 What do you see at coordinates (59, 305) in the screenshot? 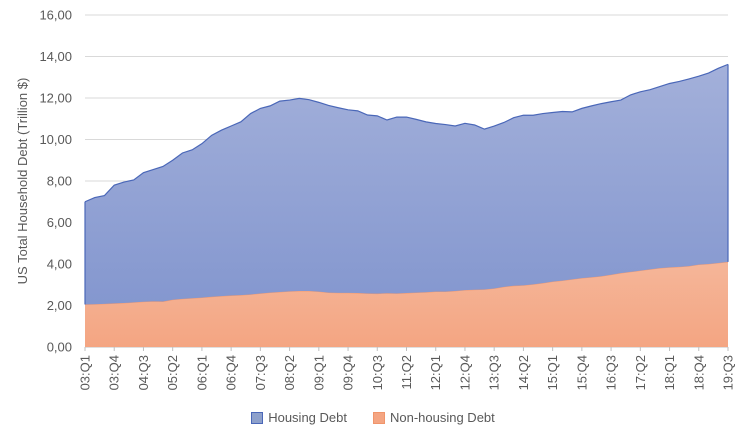
I see `y-tick-label: 2,00` at bounding box center [59, 305].